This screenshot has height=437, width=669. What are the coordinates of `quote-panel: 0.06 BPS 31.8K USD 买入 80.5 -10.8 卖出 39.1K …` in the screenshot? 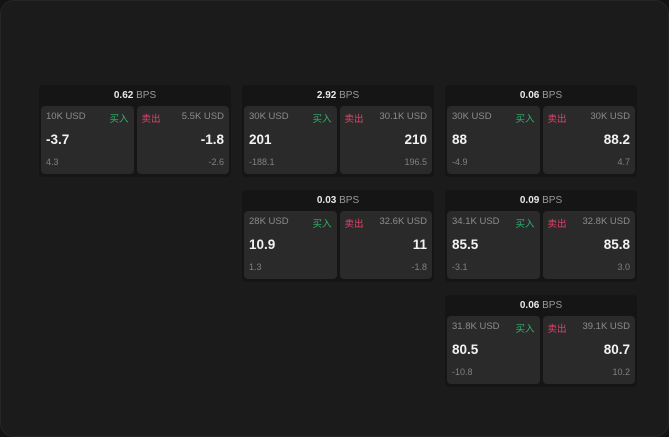 It's located at (541, 341).